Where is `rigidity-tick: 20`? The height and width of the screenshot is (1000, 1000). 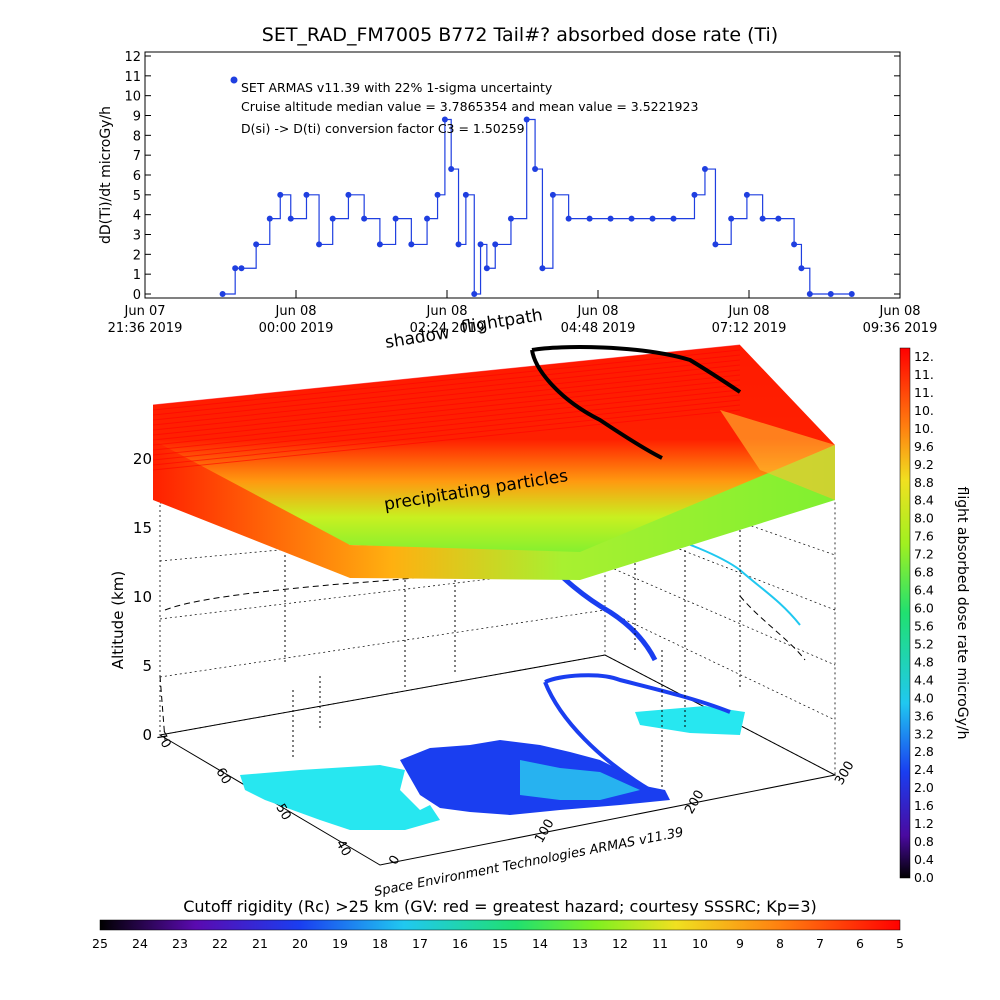 rigidity-tick: 20 is located at coordinates (300, 943).